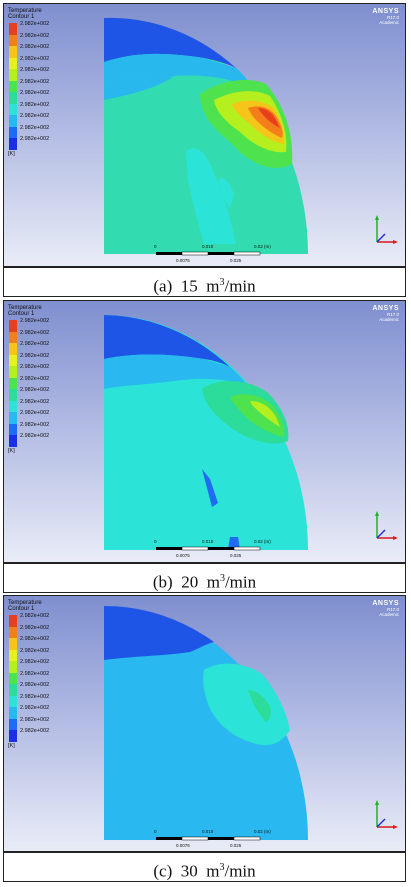  Describe the element at coordinates (206, 723) in the screenshot. I see `contour-plot-c` at that location.